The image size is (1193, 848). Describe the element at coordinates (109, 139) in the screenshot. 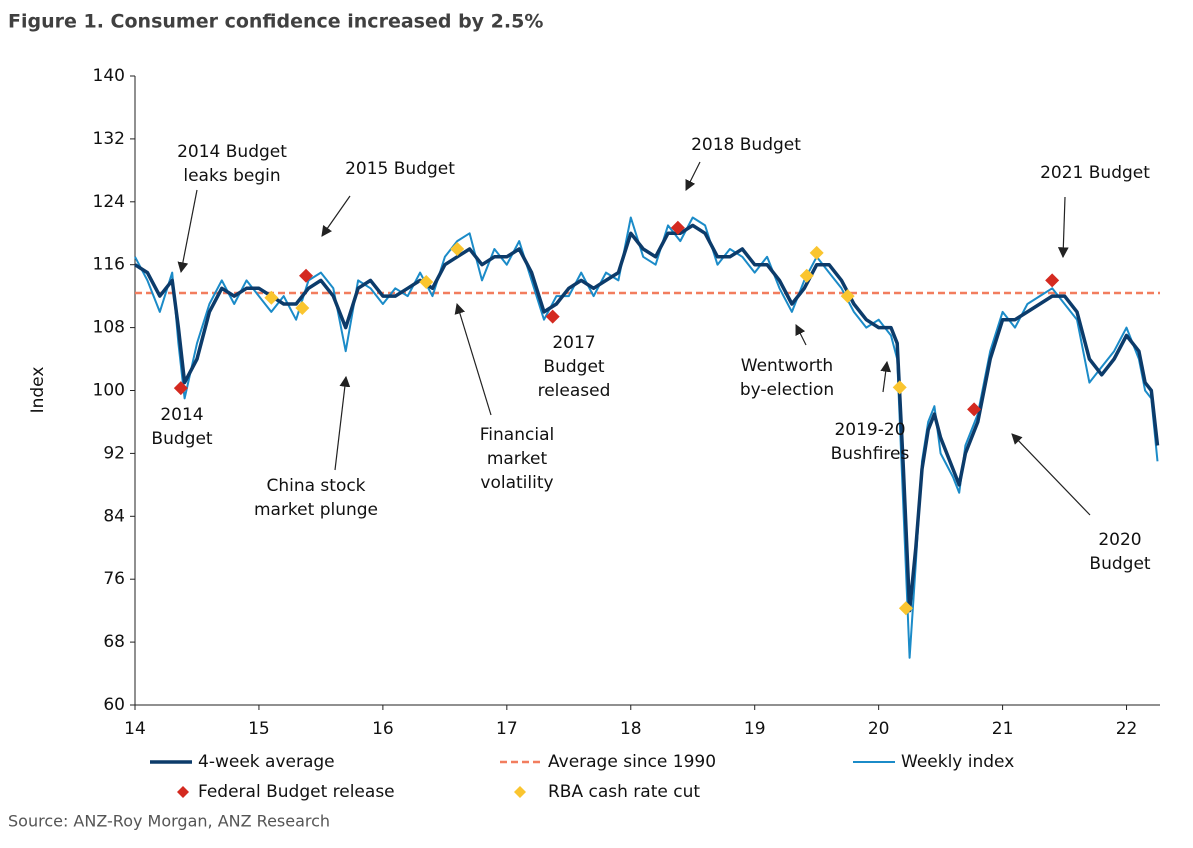

I see `y-tick-label: 132` at that location.